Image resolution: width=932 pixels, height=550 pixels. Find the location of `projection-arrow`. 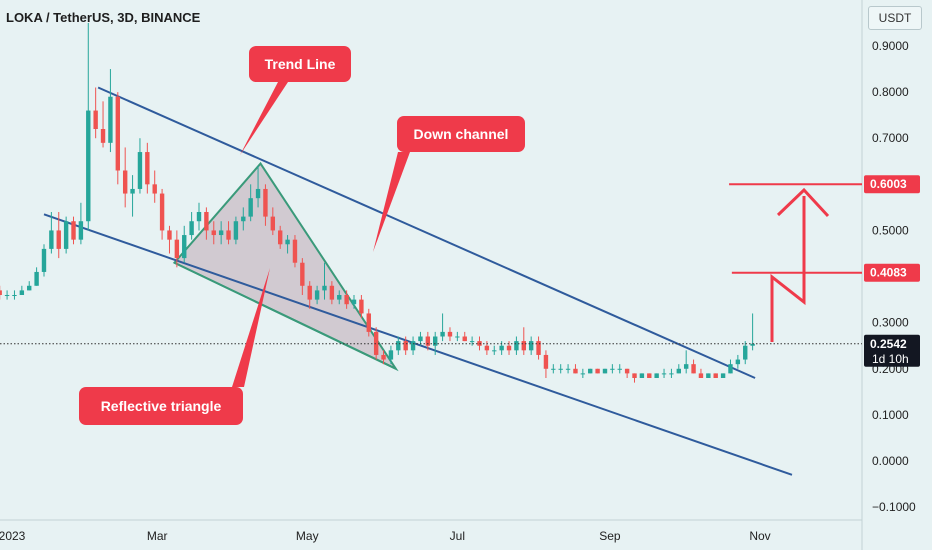

projection-arrow is located at coordinates (788, 269).